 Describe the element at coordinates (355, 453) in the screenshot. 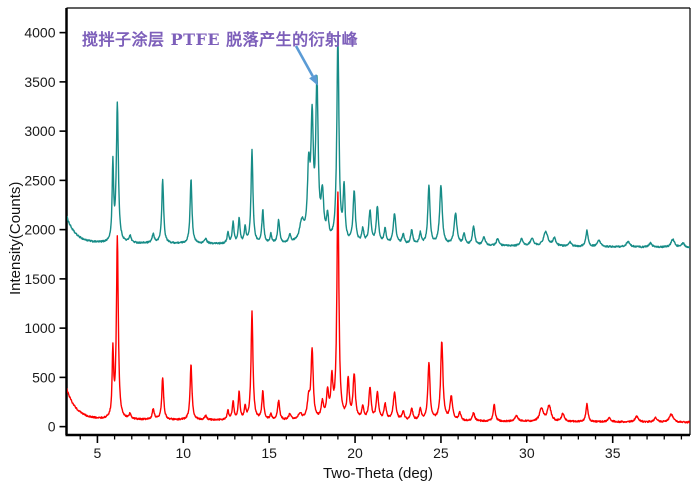

I see `x-tick-label: 20` at that location.